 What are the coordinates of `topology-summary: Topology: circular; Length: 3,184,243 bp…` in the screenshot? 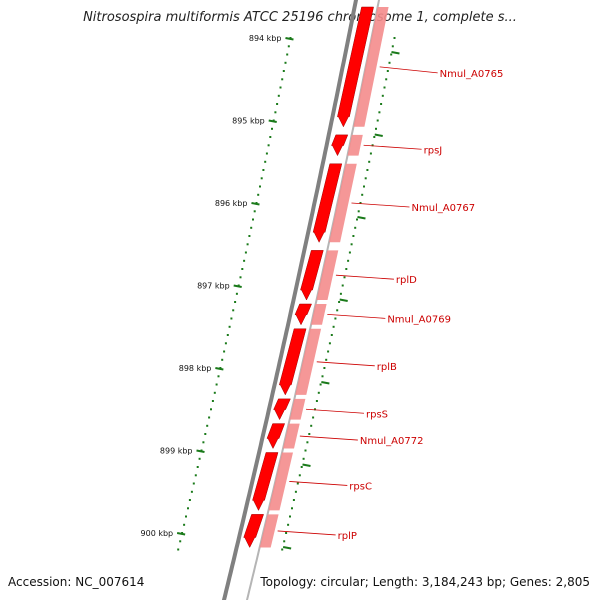 It's located at (425, 582).